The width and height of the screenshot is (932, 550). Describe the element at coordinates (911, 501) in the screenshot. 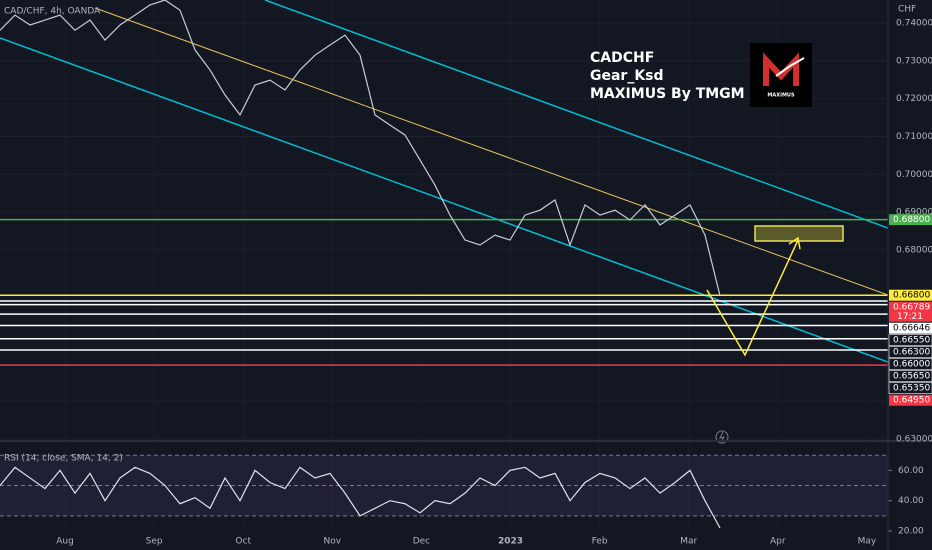

I see `rsi-tick-label: 40.00` at that location.